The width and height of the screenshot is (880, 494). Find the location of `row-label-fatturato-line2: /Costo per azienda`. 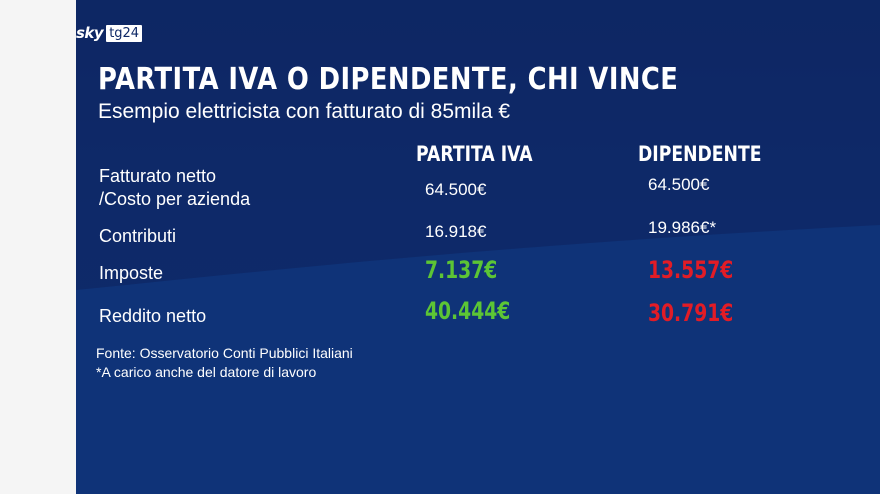

row-label-fatturato-line2: /Costo per azienda is located at coordinates (175, 199).